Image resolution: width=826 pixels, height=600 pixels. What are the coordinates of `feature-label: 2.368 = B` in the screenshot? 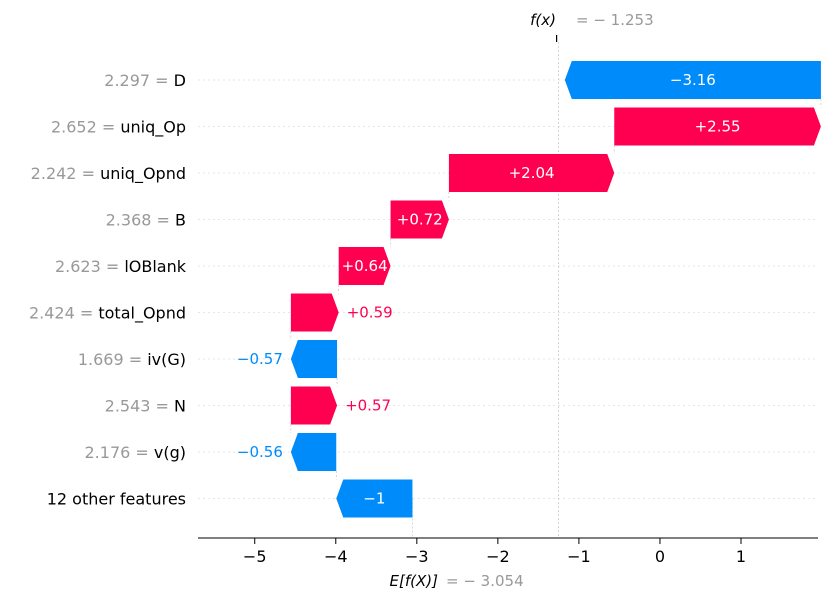 It's located at (146, 220).